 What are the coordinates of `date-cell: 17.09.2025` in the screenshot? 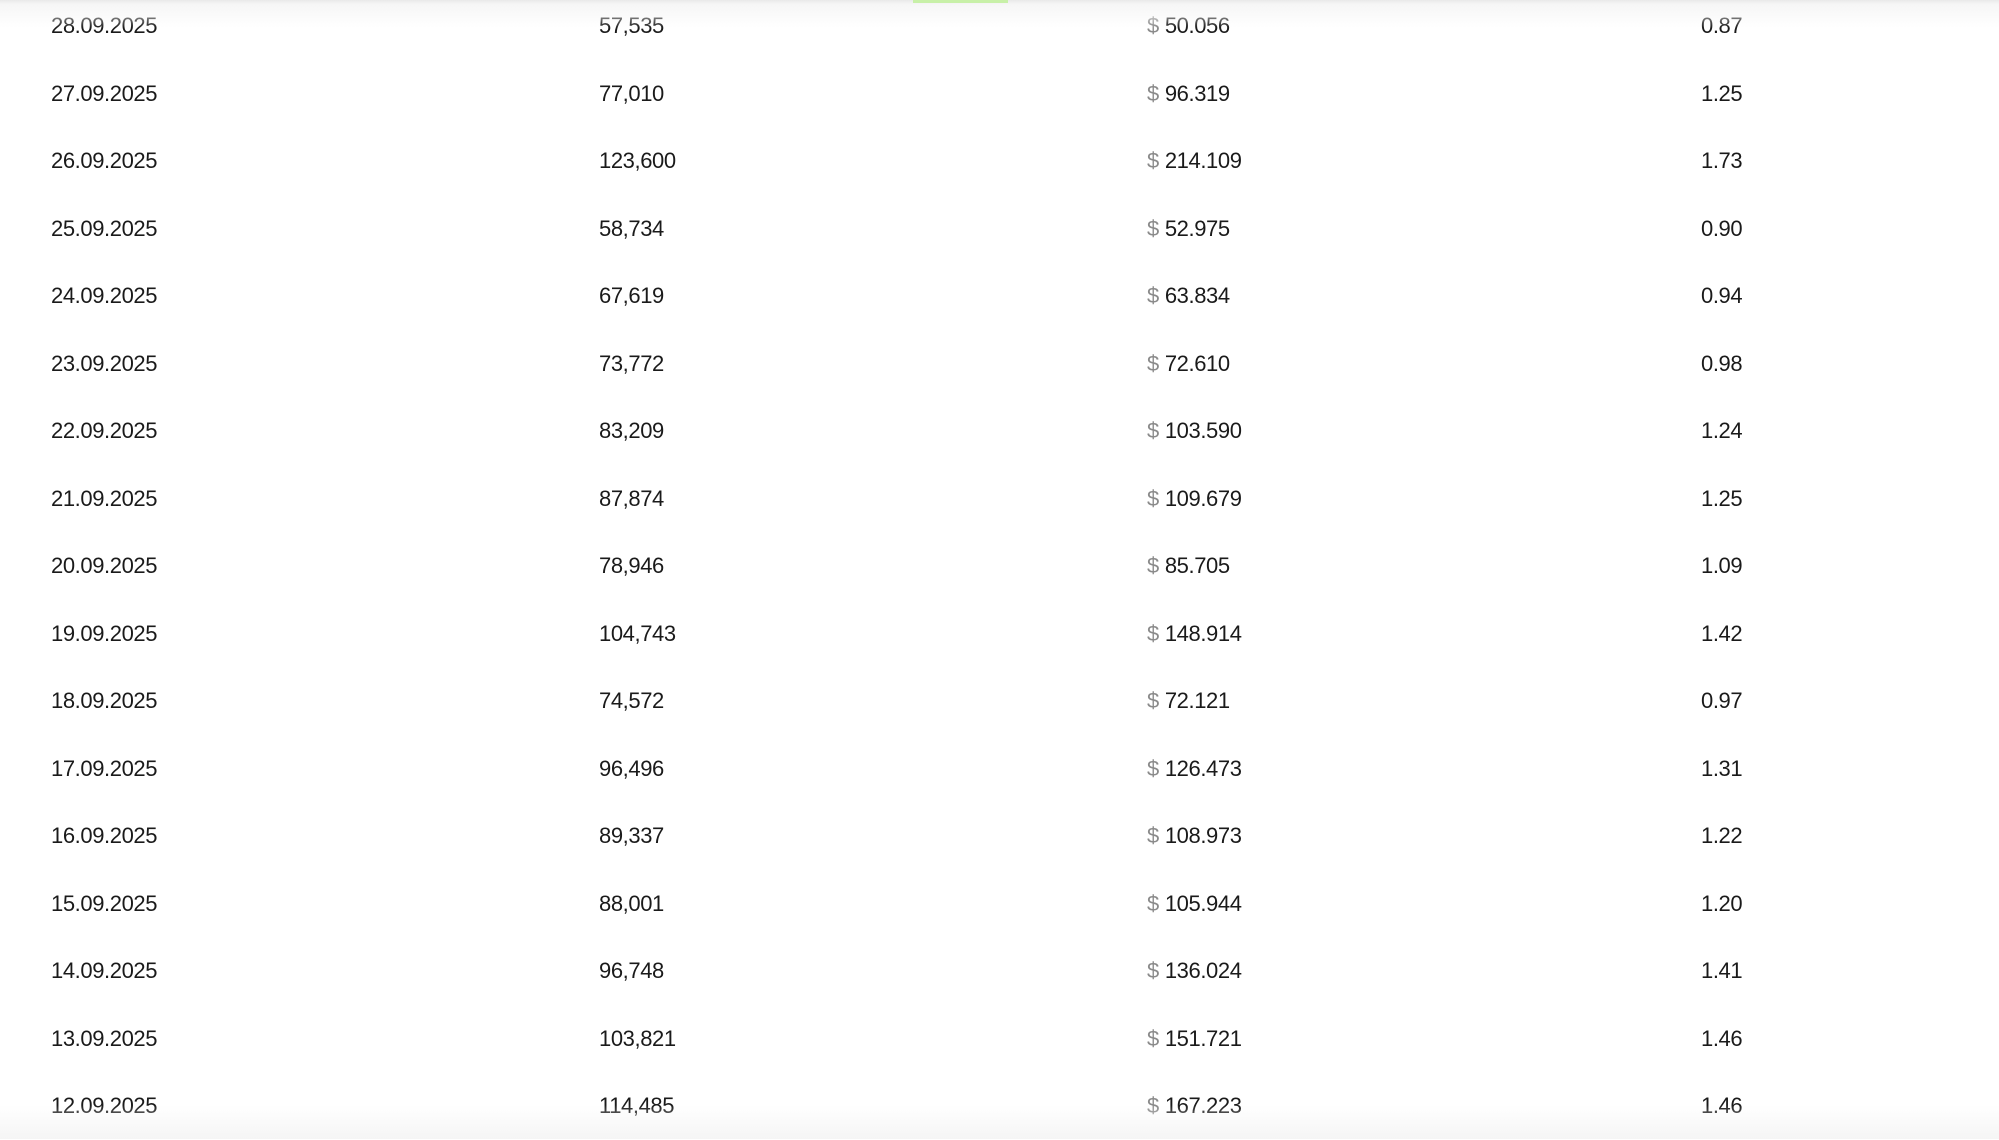 It's located at (104, 768).